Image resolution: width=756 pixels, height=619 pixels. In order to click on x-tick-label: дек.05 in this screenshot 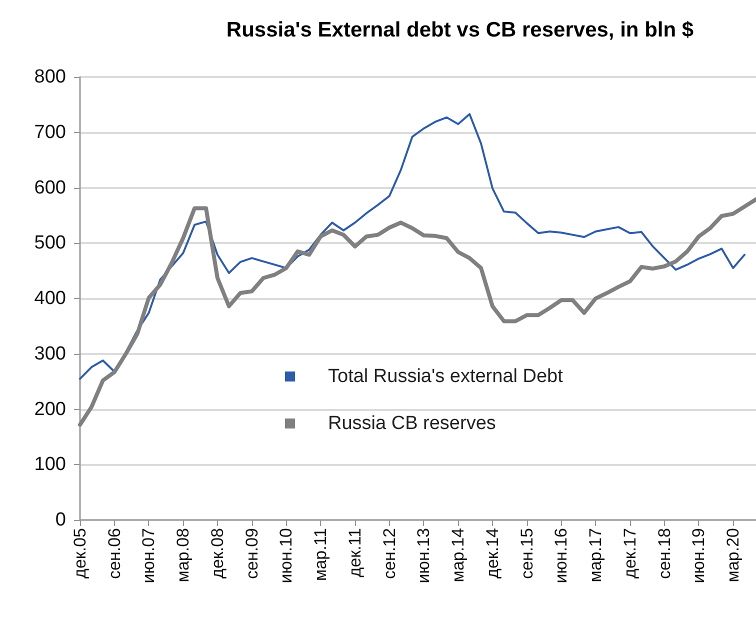, I will do `click(80, 553)`.